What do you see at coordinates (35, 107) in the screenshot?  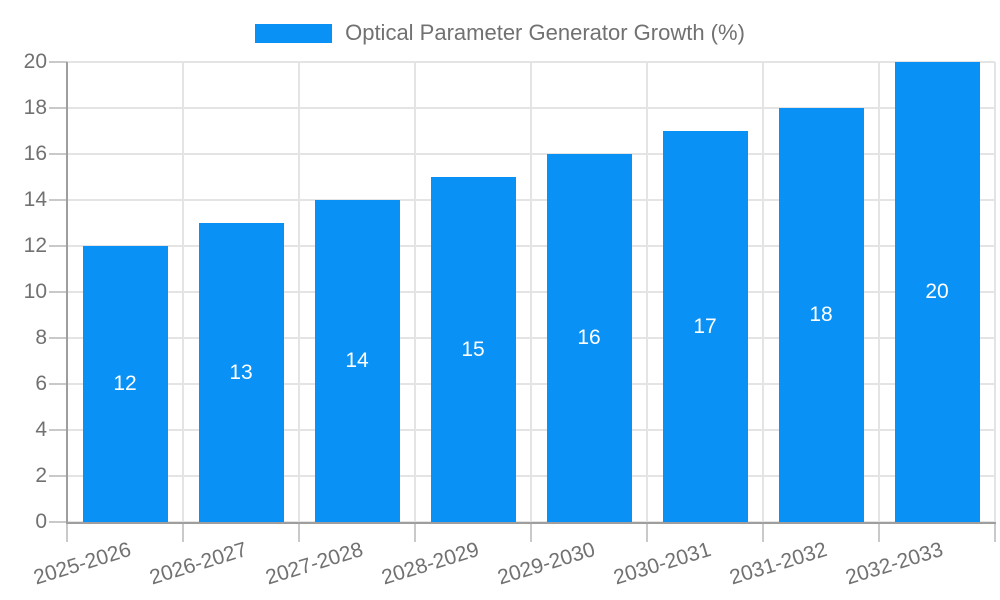 I see `y-tick-label: 18` at bounding box center [35, 107].